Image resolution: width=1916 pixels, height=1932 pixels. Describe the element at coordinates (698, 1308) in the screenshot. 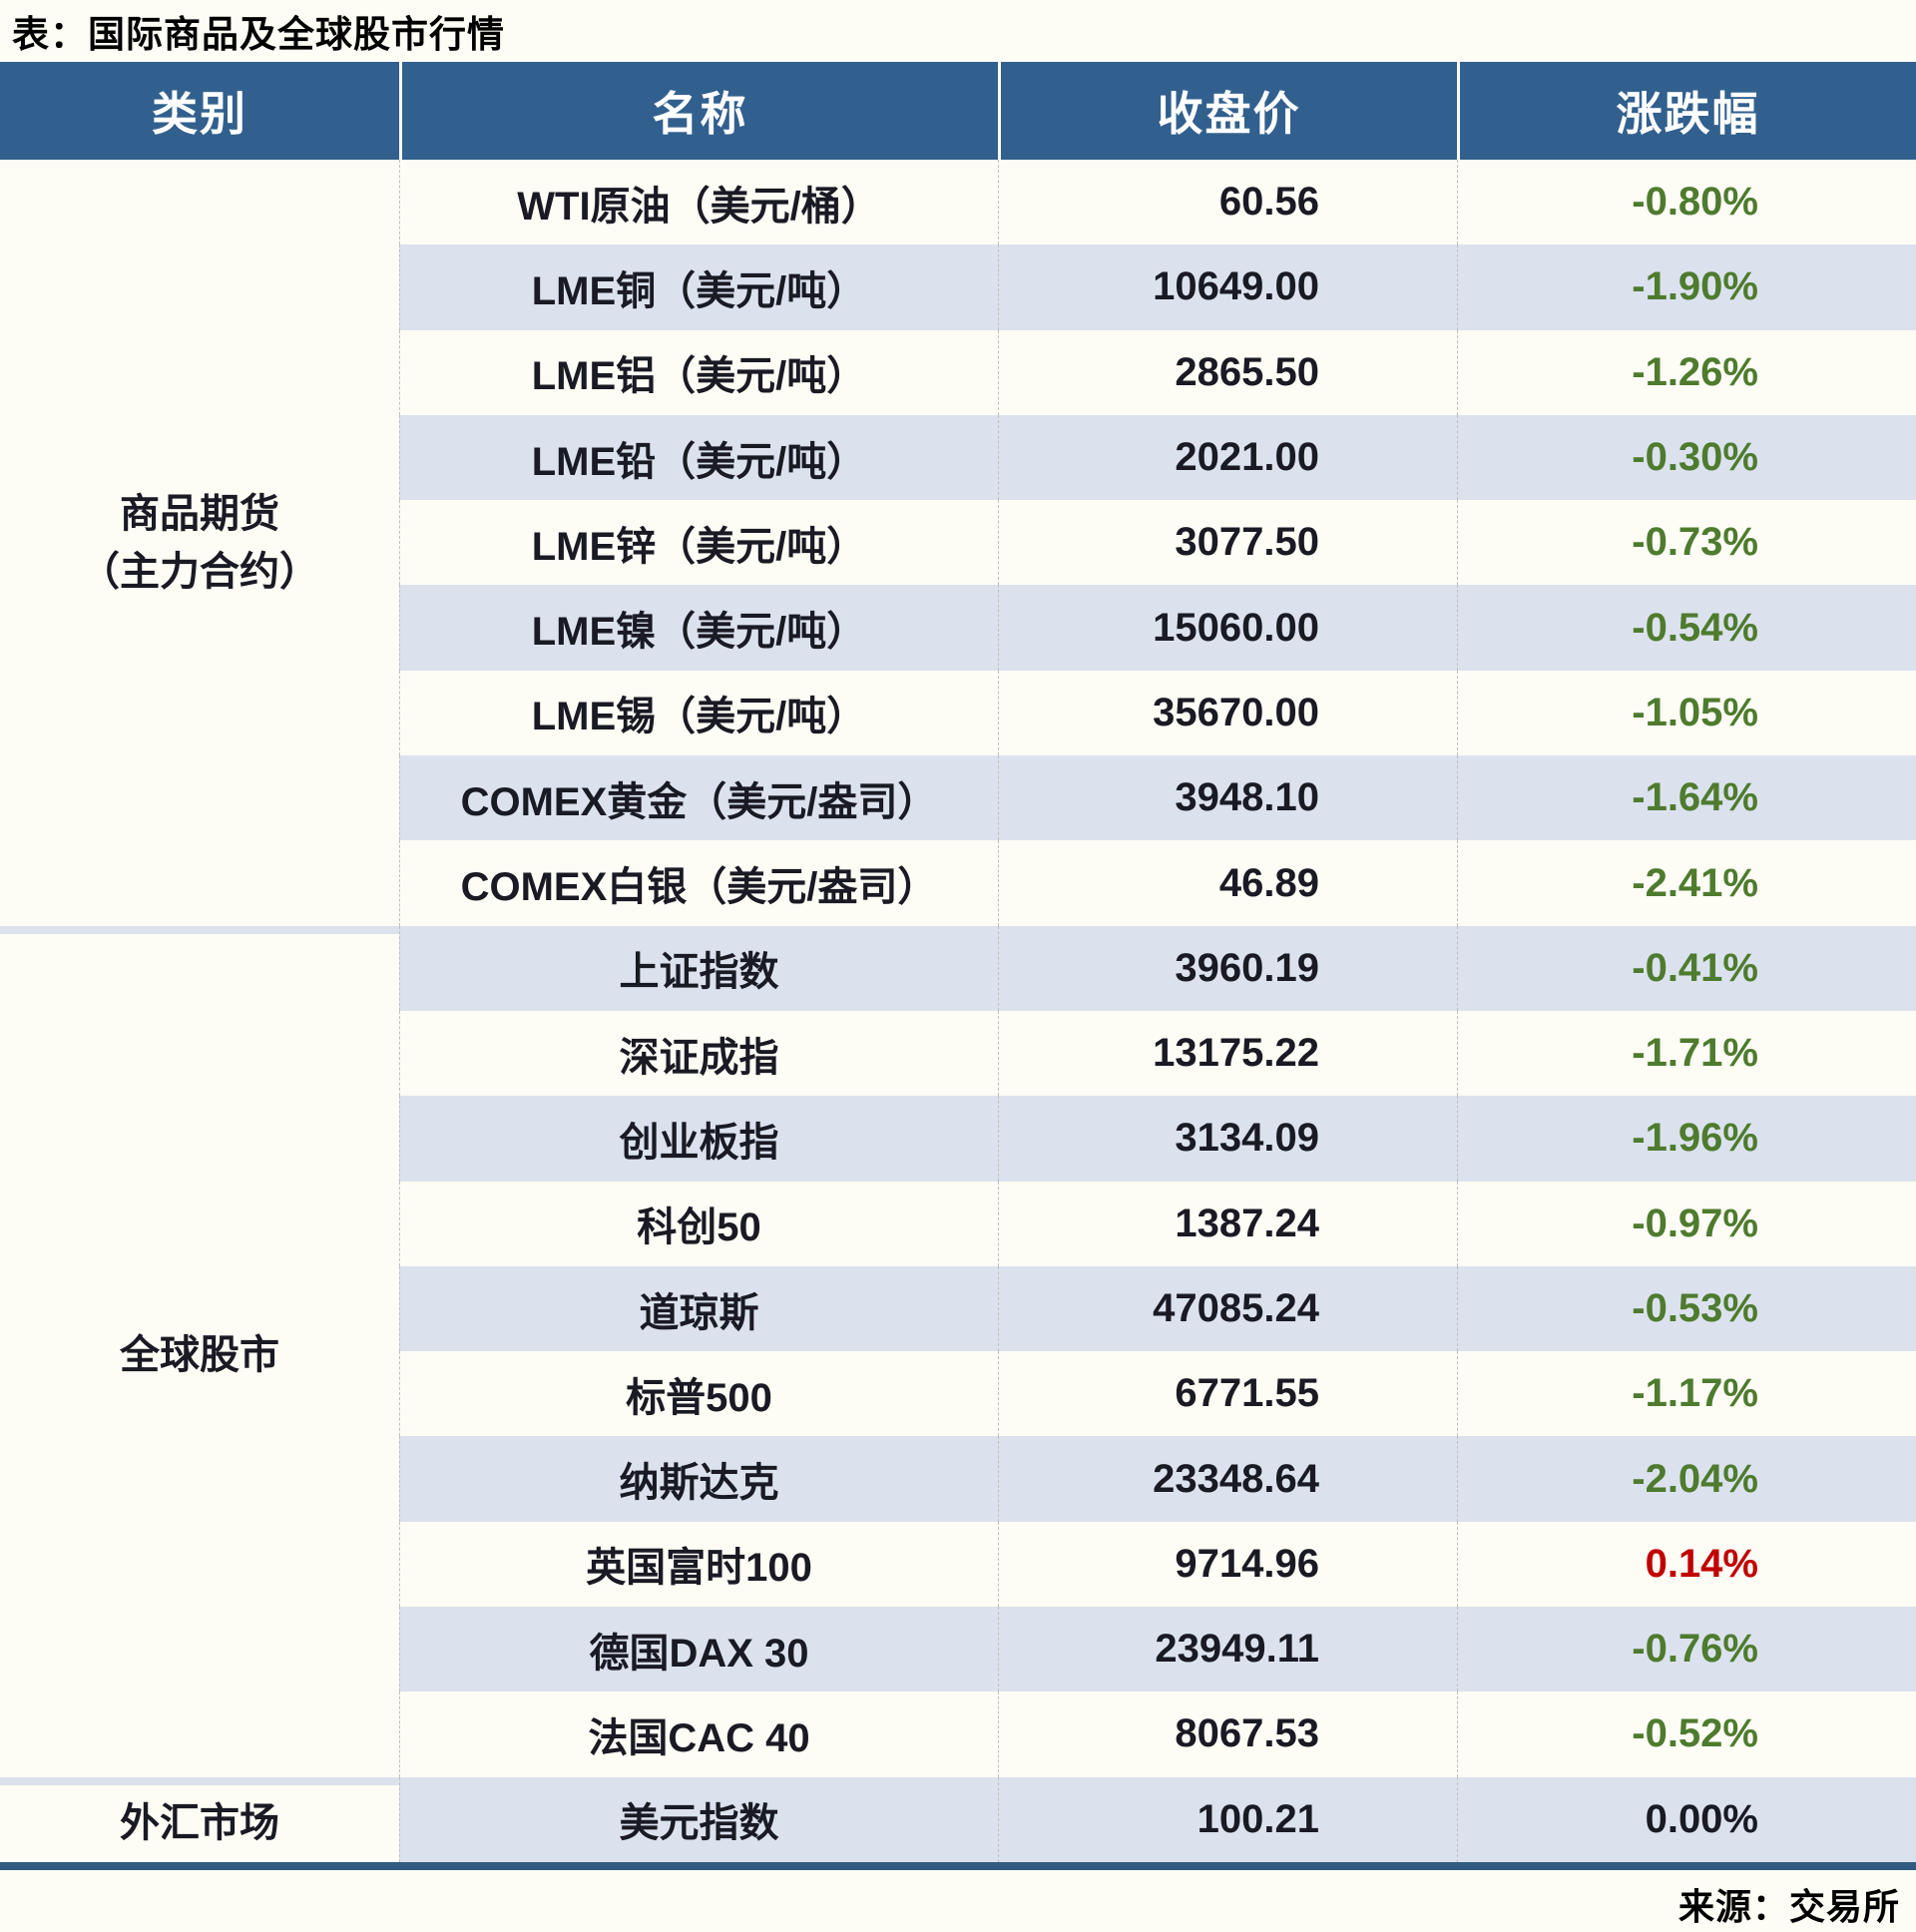

I see `instrument-name: 道琼斯` at that location.